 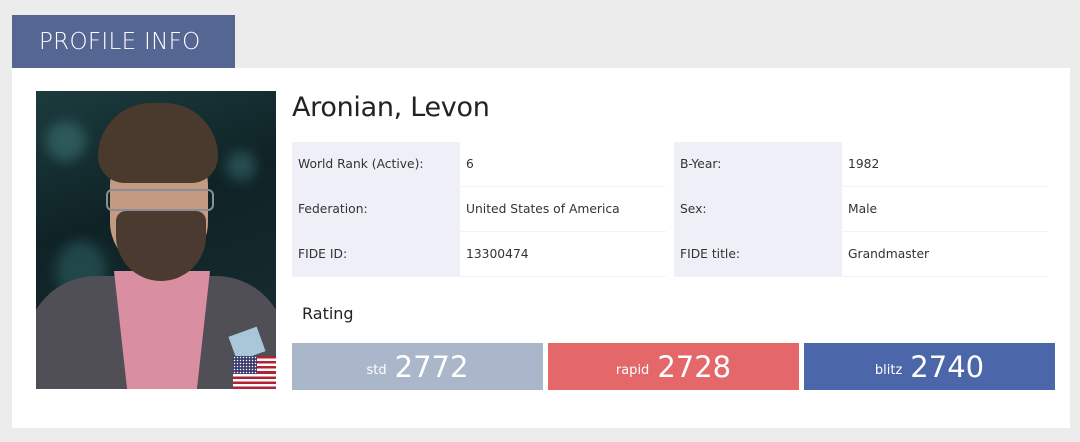 I want to click on rating-type: rapid, so click(x=632, y=370).